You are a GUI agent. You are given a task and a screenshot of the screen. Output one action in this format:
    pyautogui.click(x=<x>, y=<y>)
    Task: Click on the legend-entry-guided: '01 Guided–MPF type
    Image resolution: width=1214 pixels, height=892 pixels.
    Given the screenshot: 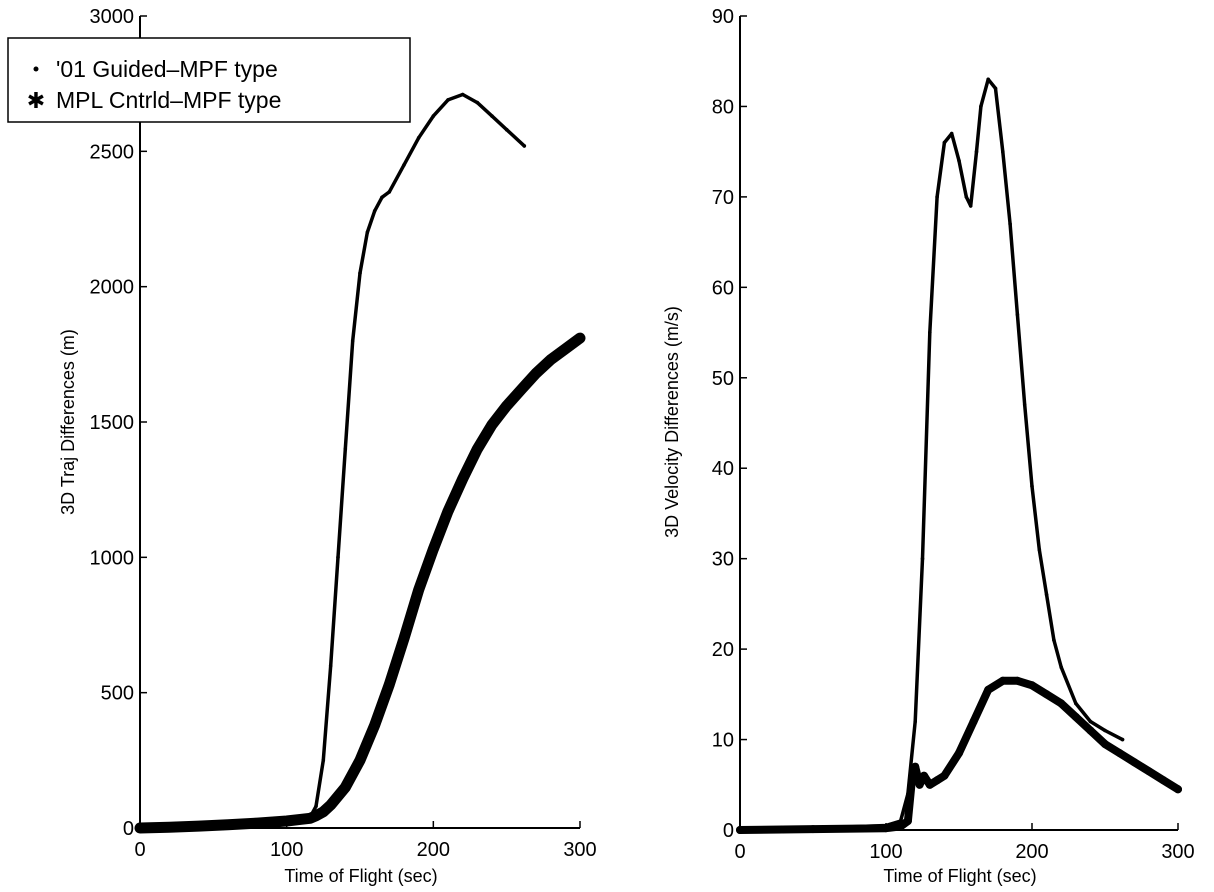 What is the action you would take?
    pyautogui.click(x=167, y=69)
    